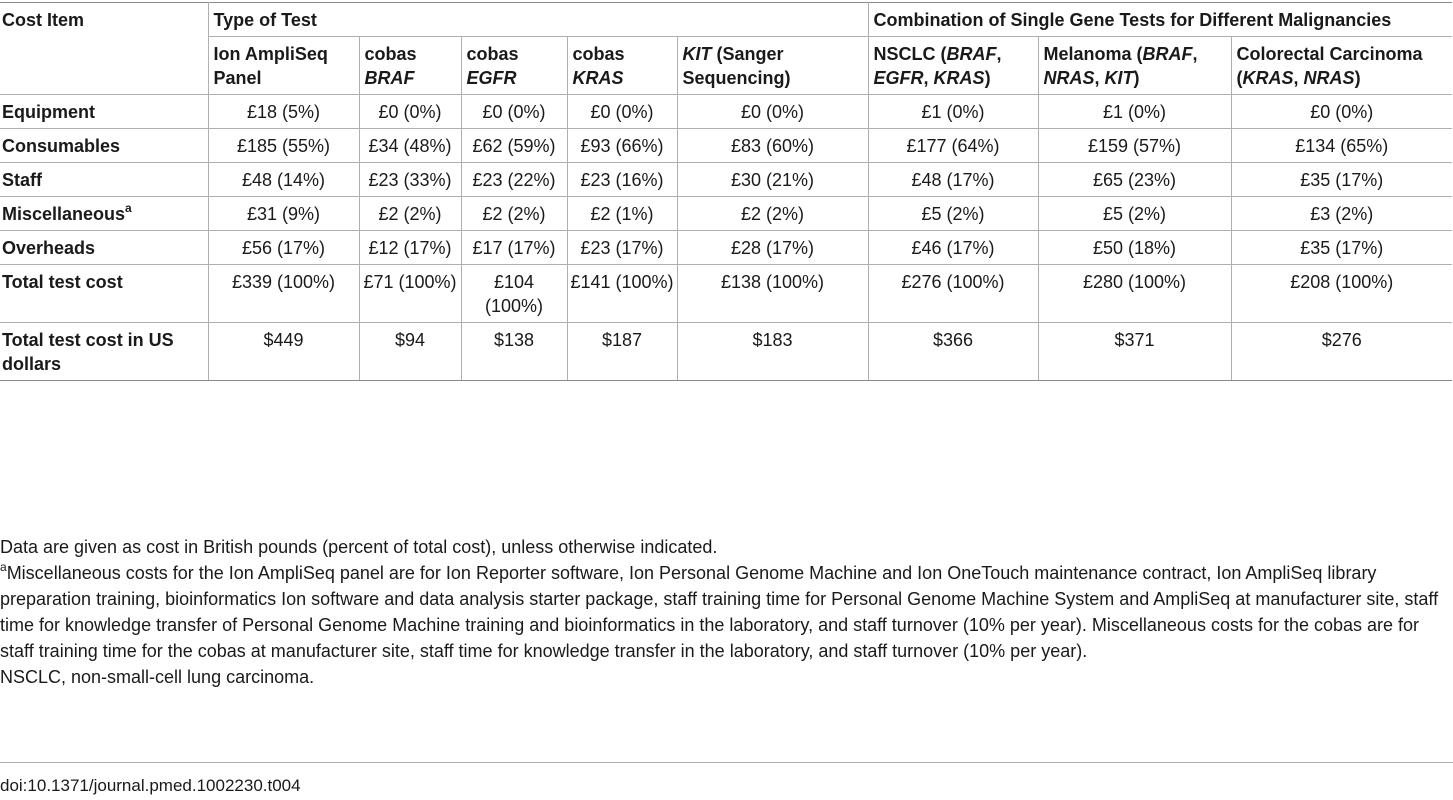 The height and width of the screenshot is (800, 1453). What do you see at coordinates (1298, 78) in the screenshot?
I see `col-colorectal-sep: ,` at bounding box center [1298, 78].